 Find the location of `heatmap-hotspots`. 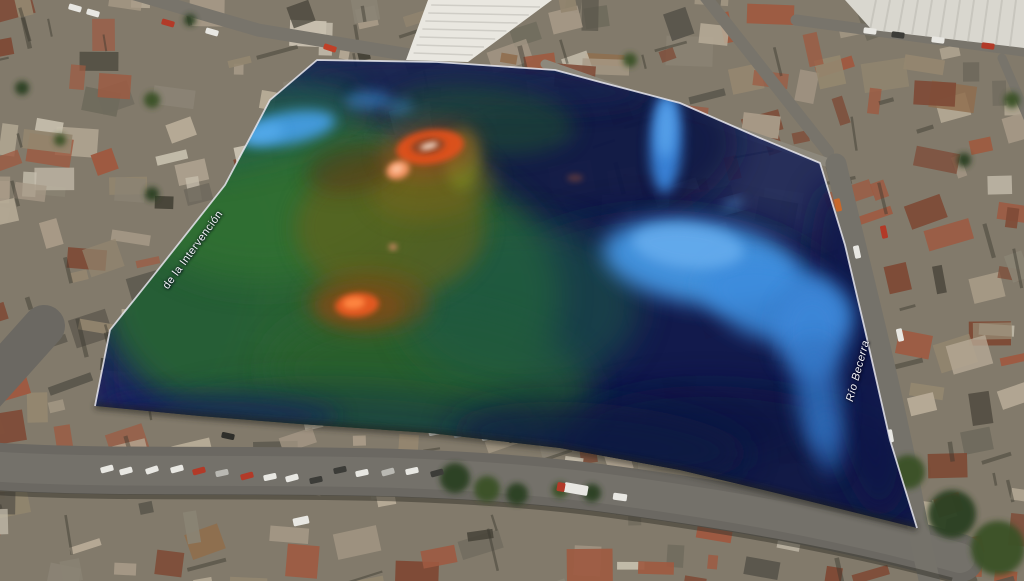

heatmap-hotspots is located at coordinates (450, 224).